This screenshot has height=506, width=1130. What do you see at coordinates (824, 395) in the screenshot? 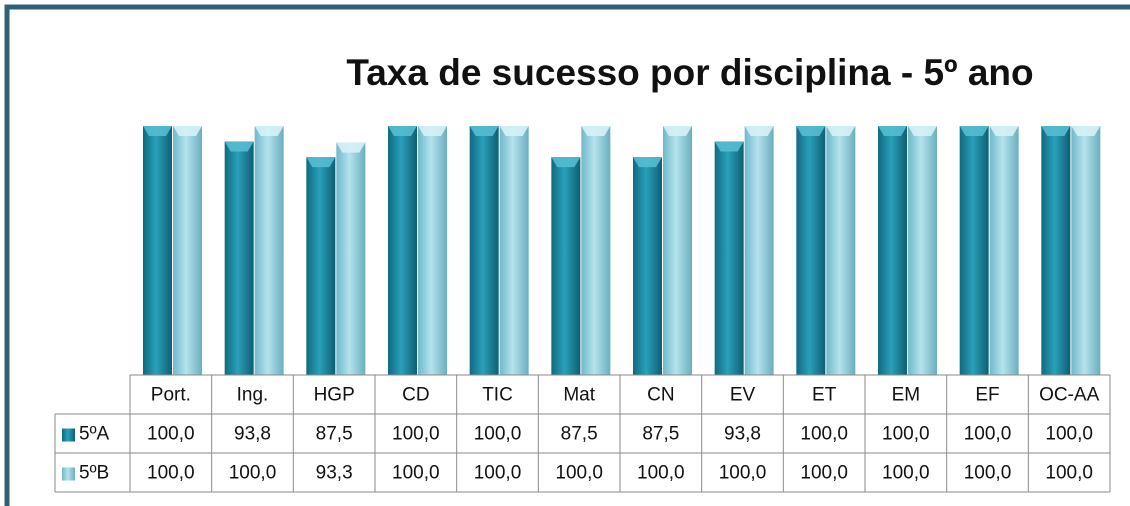
I see `x-tick-label: ET` at bounding box center [824, 395].